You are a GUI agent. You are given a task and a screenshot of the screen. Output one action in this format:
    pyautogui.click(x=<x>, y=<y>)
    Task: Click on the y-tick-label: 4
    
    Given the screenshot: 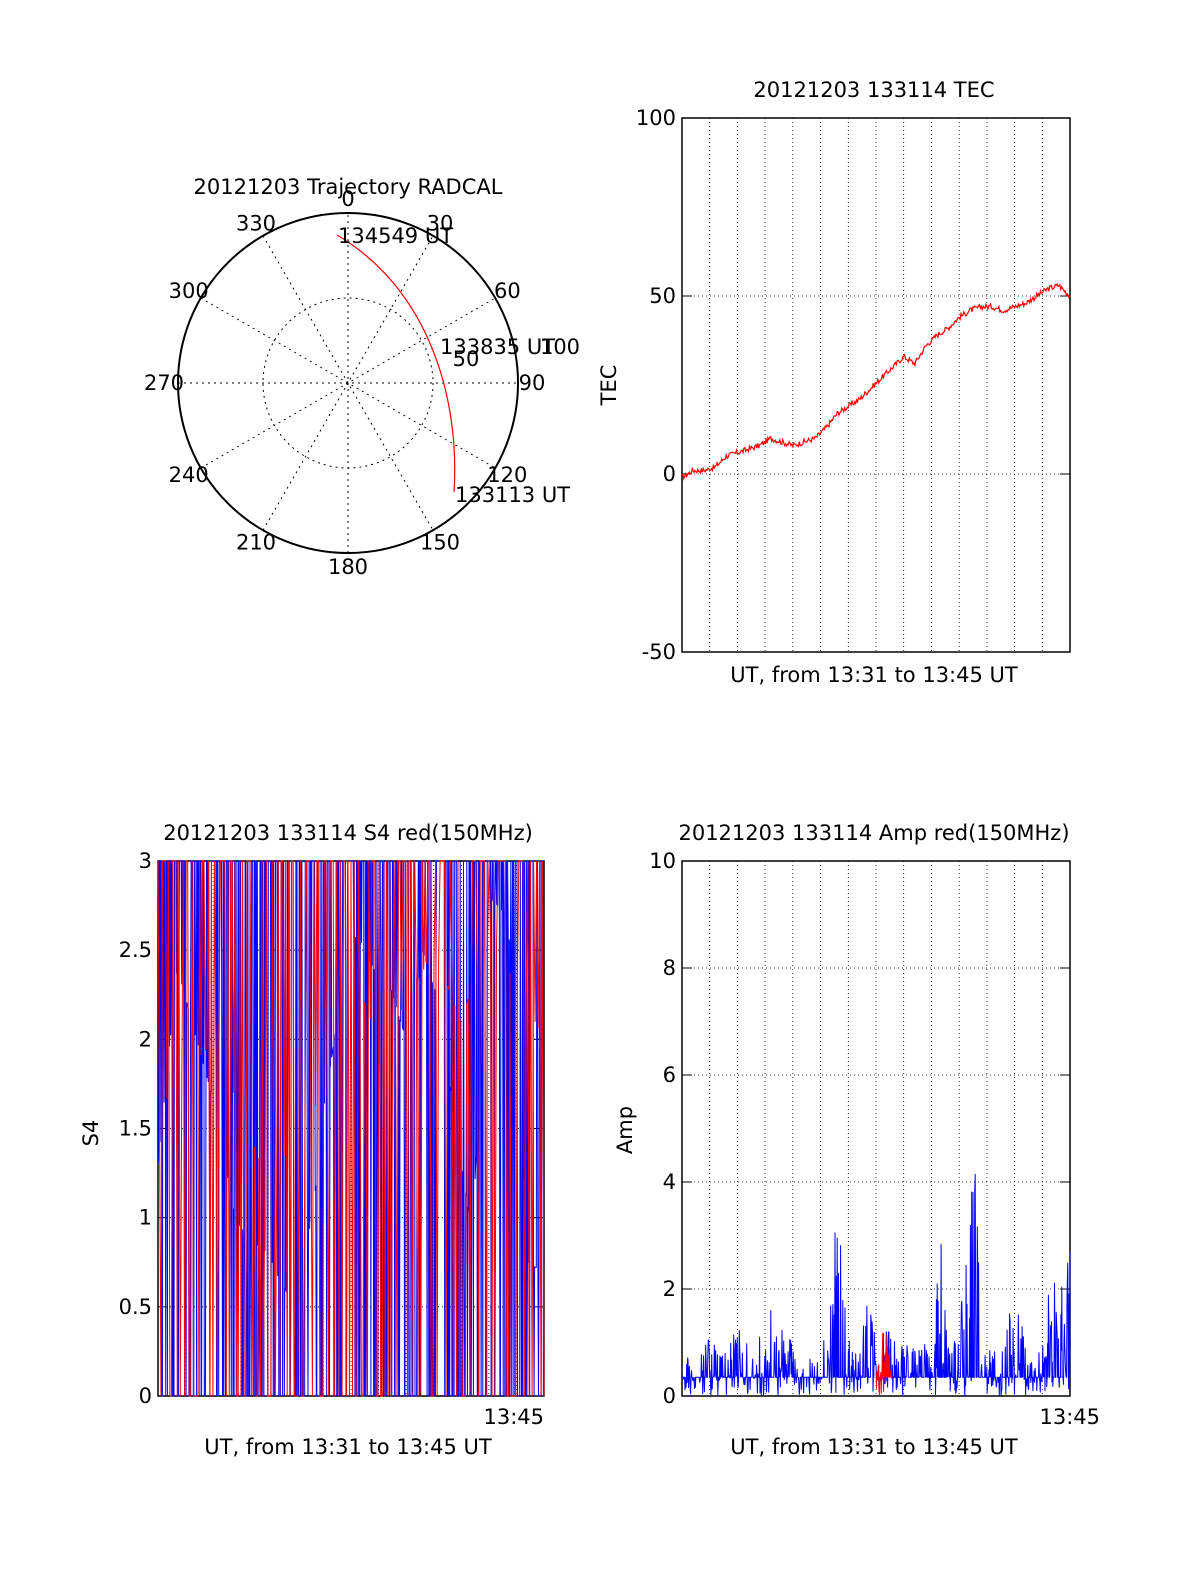 What is the action you would take?
    pyautogui.click(x=669, y=1182)
    